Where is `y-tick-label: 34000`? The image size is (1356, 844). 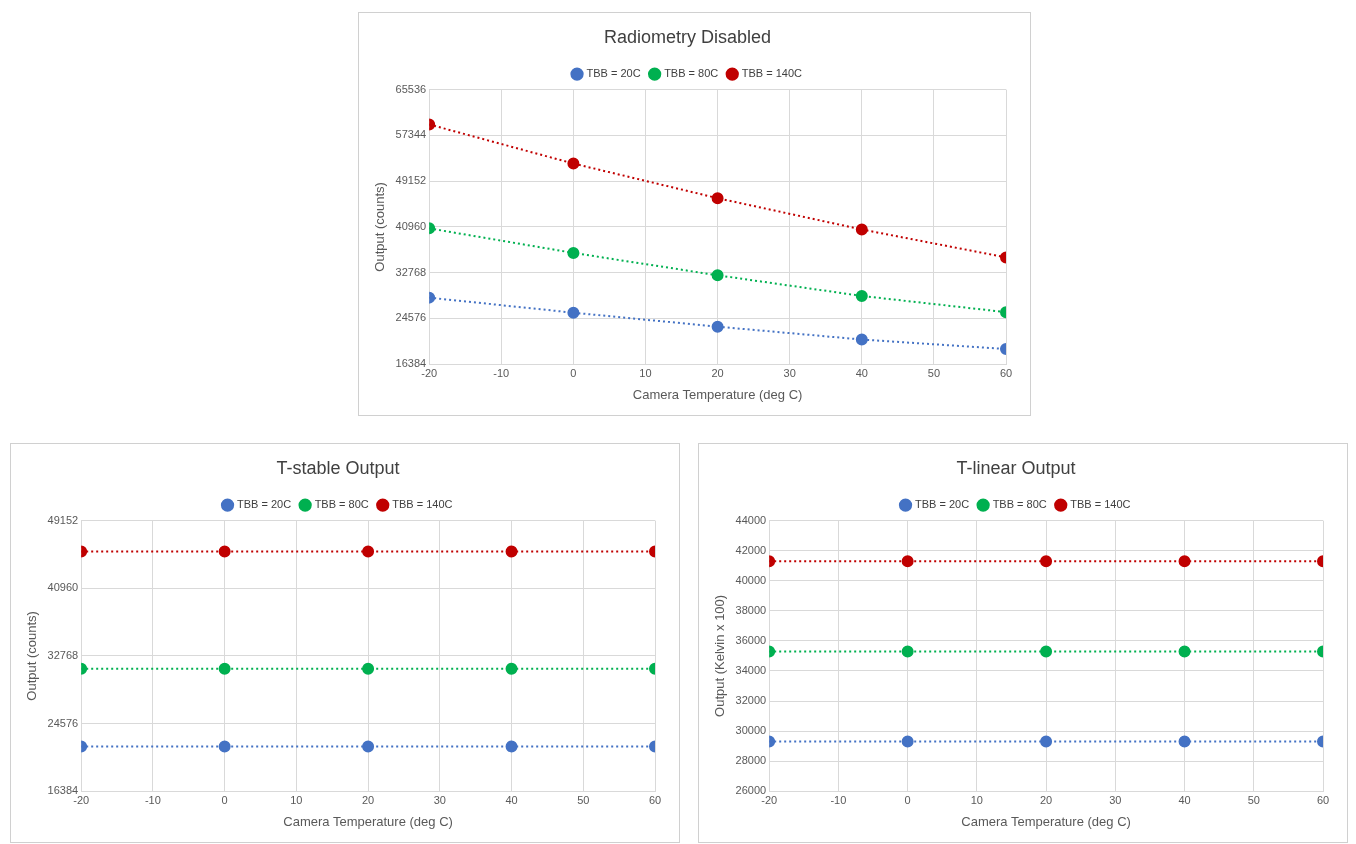 y-tick-label: 34000 is located at coordinates (751, 669).